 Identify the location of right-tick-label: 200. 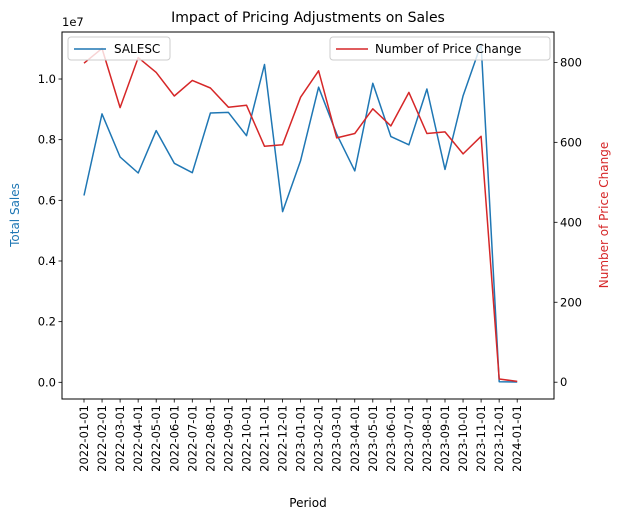
(571, 302).